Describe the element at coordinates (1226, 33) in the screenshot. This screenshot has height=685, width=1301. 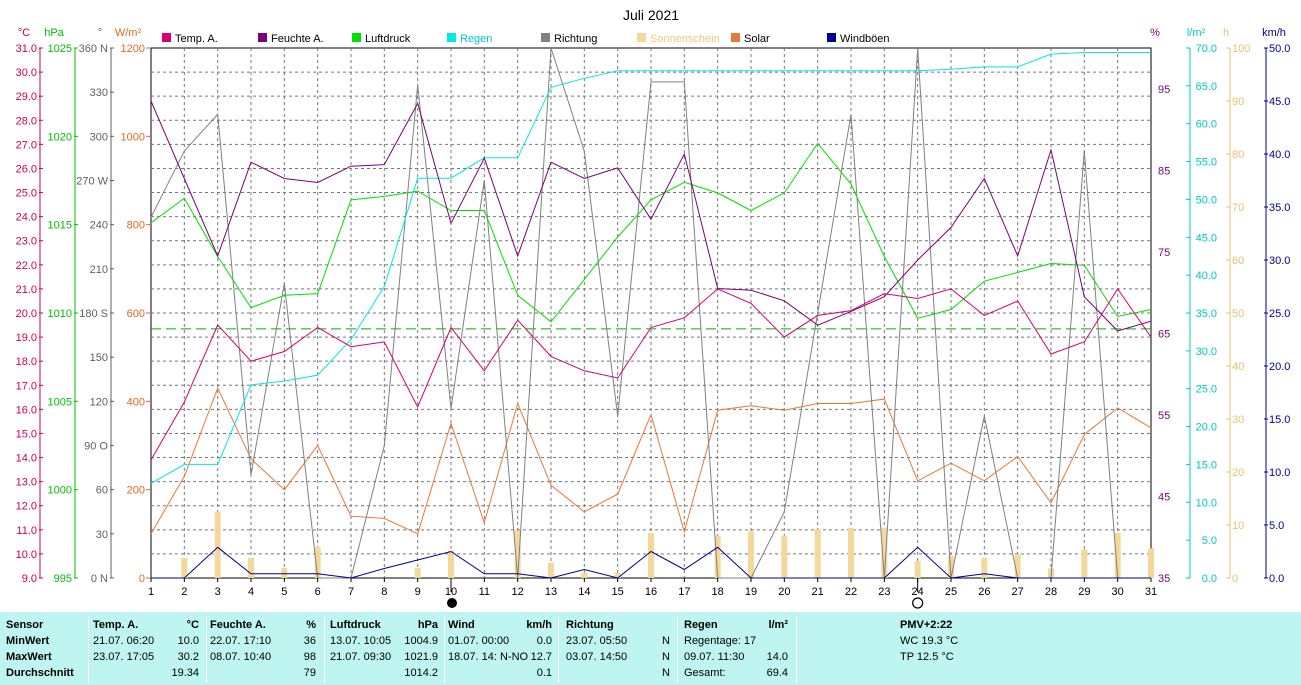
I see `axis-unit-sunshine: h` at that location.